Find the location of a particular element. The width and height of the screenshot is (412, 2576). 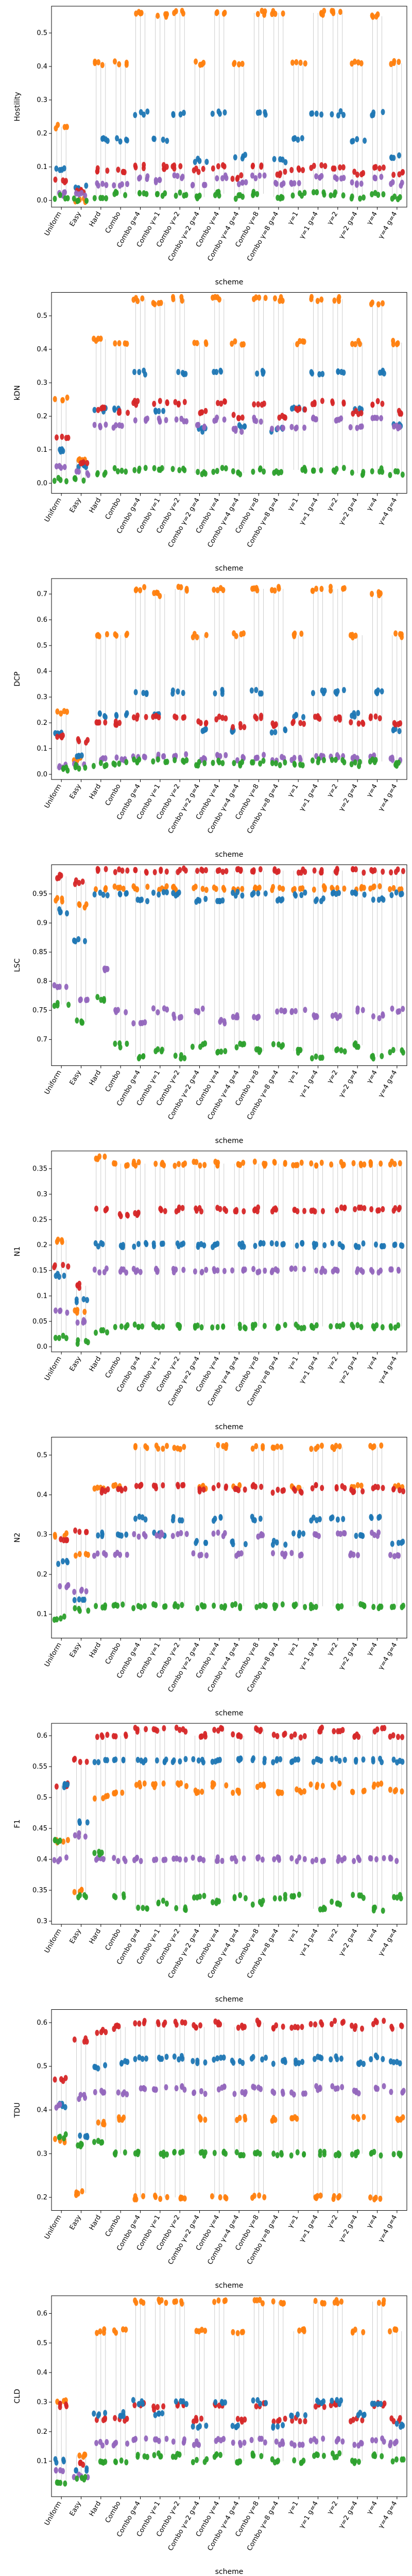

y-tick-label: 0.3 is located at coordinates (42, 1921).